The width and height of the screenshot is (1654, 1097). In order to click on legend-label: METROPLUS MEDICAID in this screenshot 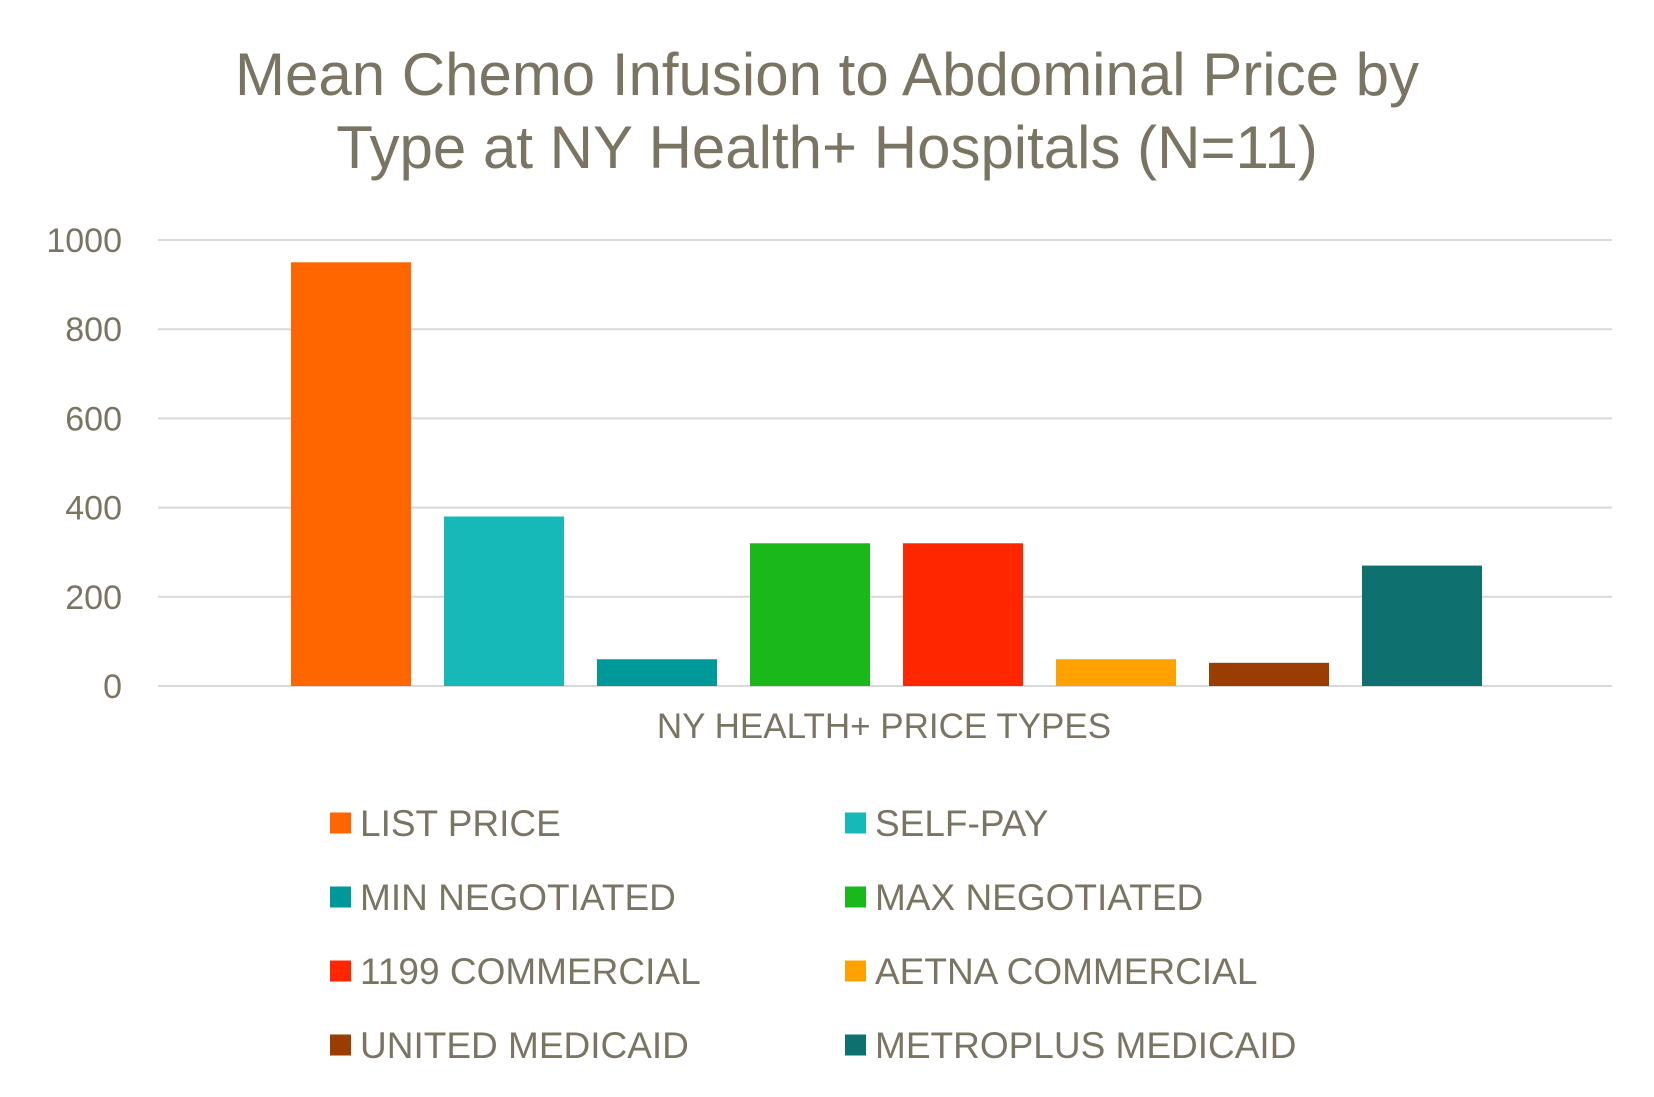, I will do `click(1085, 1045)`.